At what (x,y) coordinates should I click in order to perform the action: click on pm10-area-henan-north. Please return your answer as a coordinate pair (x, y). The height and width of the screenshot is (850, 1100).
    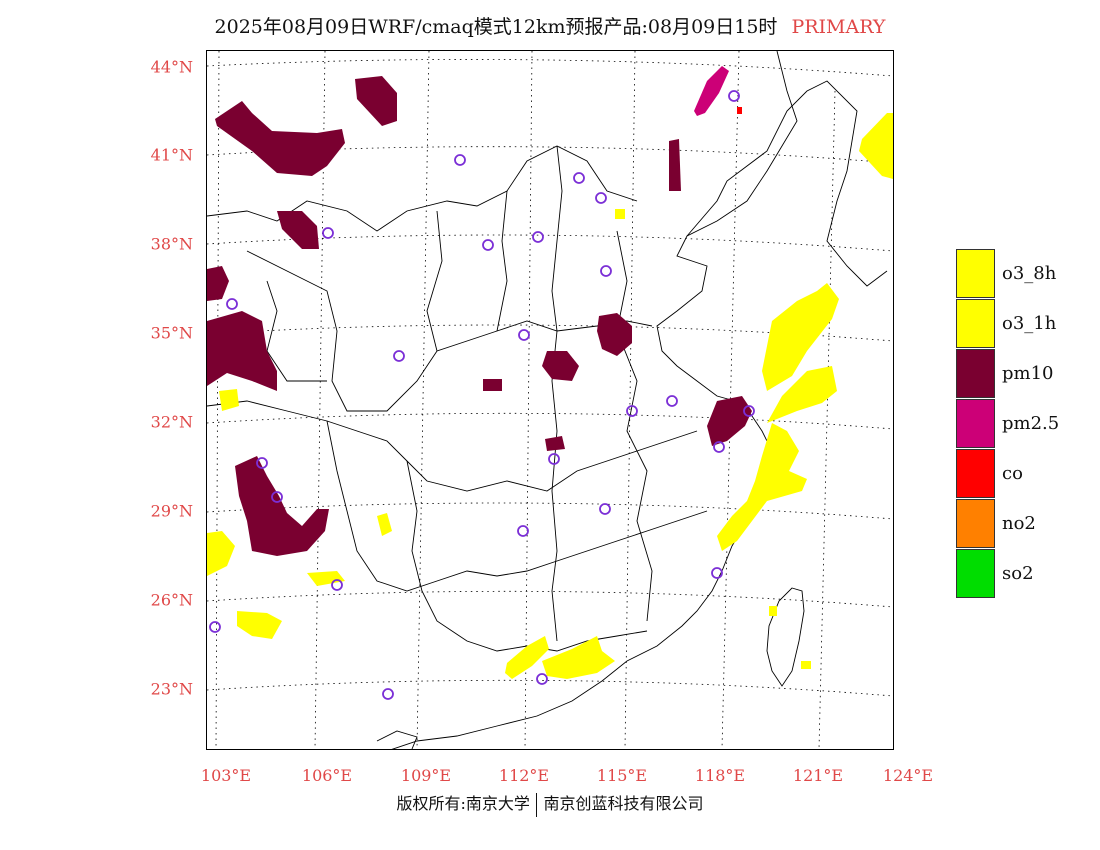
    Looking at the image, I should click on (614, 334).